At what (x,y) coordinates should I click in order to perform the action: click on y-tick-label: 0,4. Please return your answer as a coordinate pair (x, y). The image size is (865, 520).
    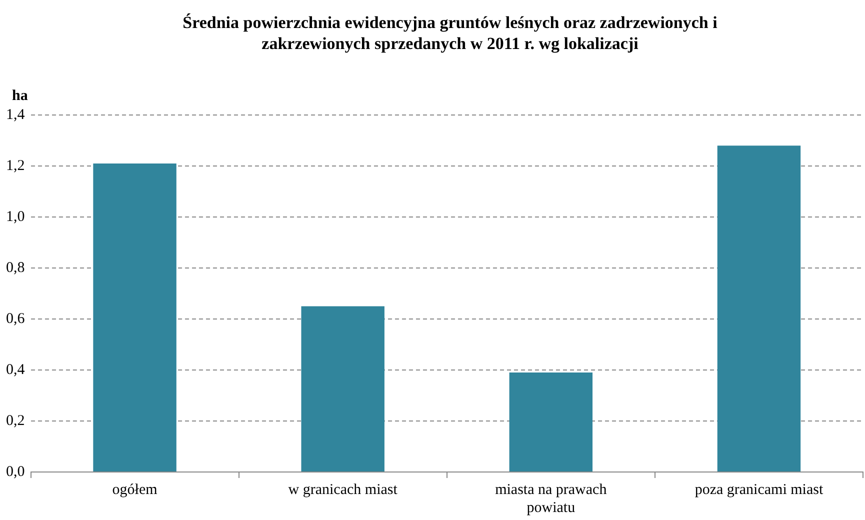
    Looking at the image, I should click on (16, 370).